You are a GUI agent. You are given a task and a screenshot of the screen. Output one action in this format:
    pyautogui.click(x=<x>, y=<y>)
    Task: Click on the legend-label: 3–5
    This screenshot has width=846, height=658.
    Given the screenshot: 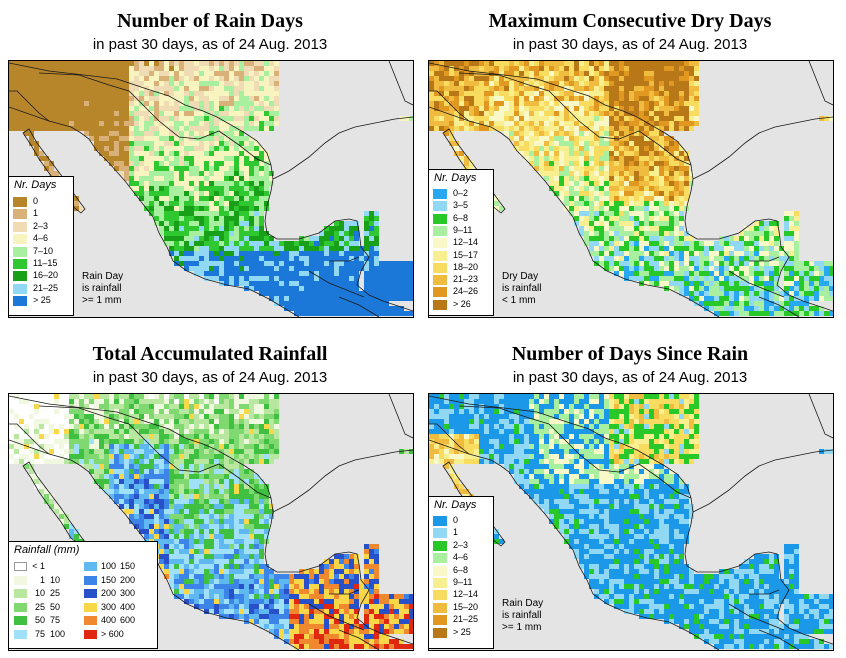 What is the action you would take?
    pyautogui.click(x=461, y=205)
    